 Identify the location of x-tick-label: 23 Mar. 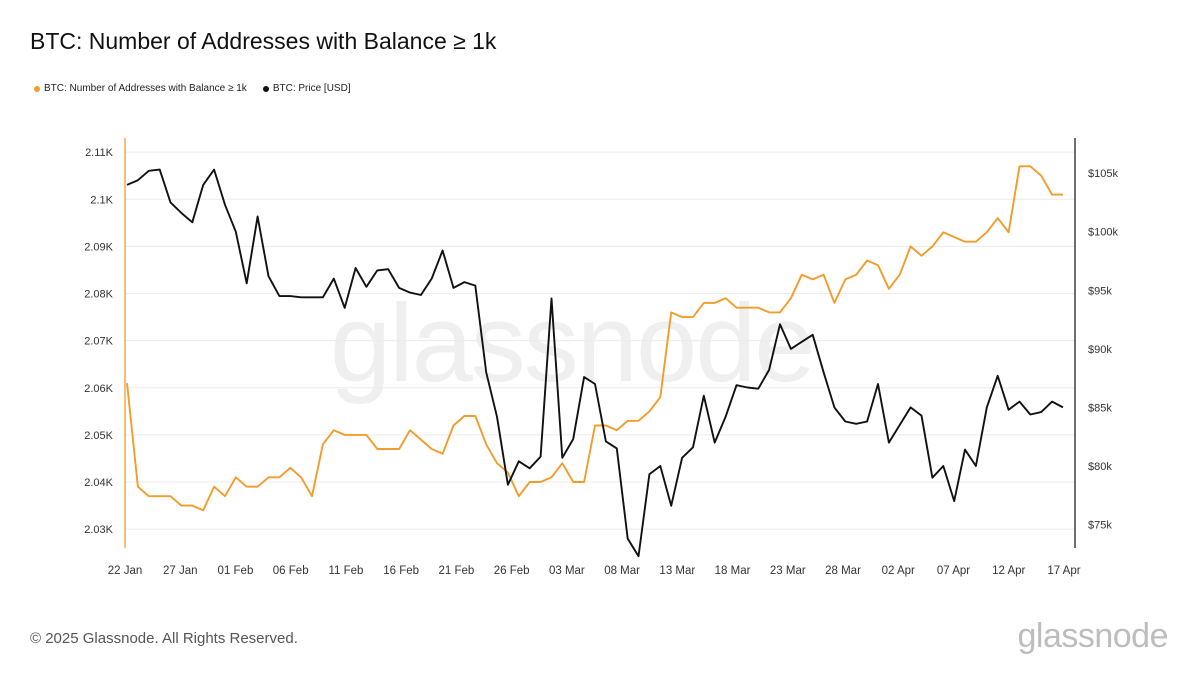
(788, 571).